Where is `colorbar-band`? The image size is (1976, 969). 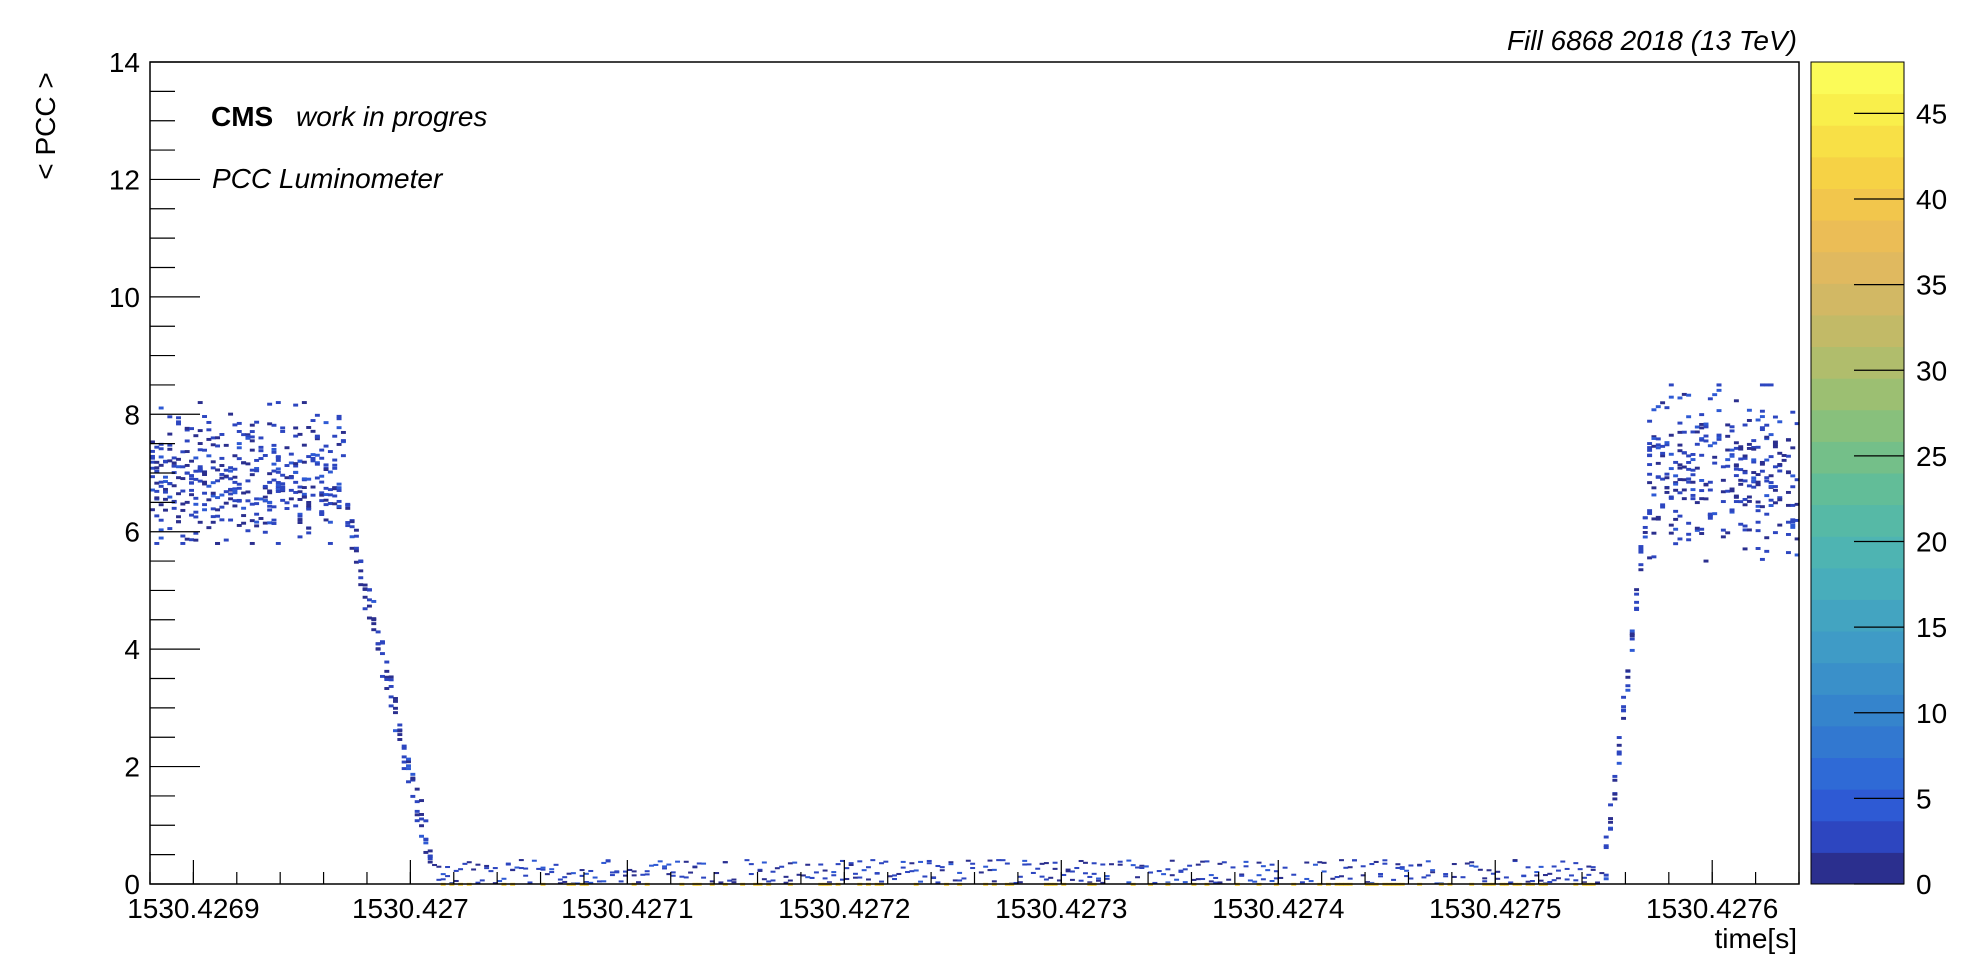 colorbar-band is located at coordinates (1857, 425).